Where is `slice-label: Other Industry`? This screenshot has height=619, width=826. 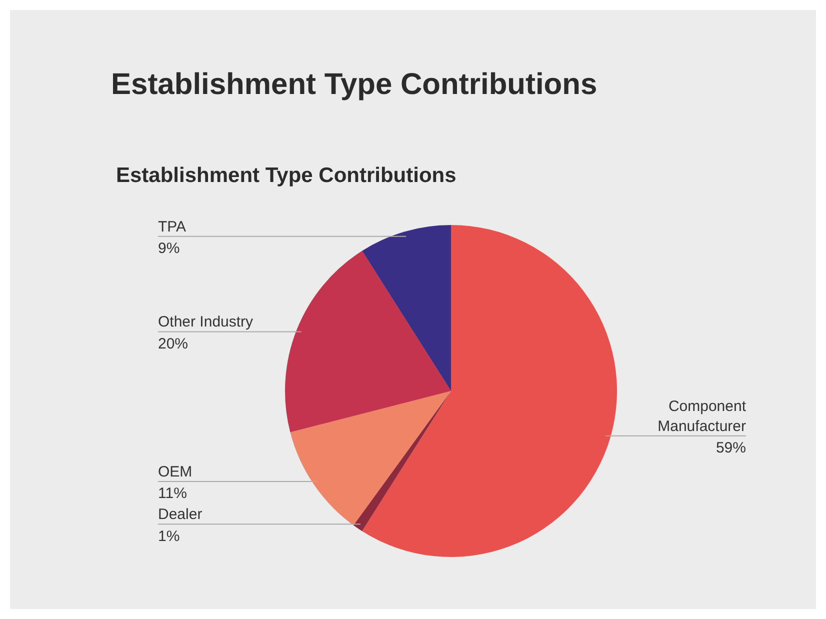 slice-label: Other Industry is located at coordinates (206, 322).